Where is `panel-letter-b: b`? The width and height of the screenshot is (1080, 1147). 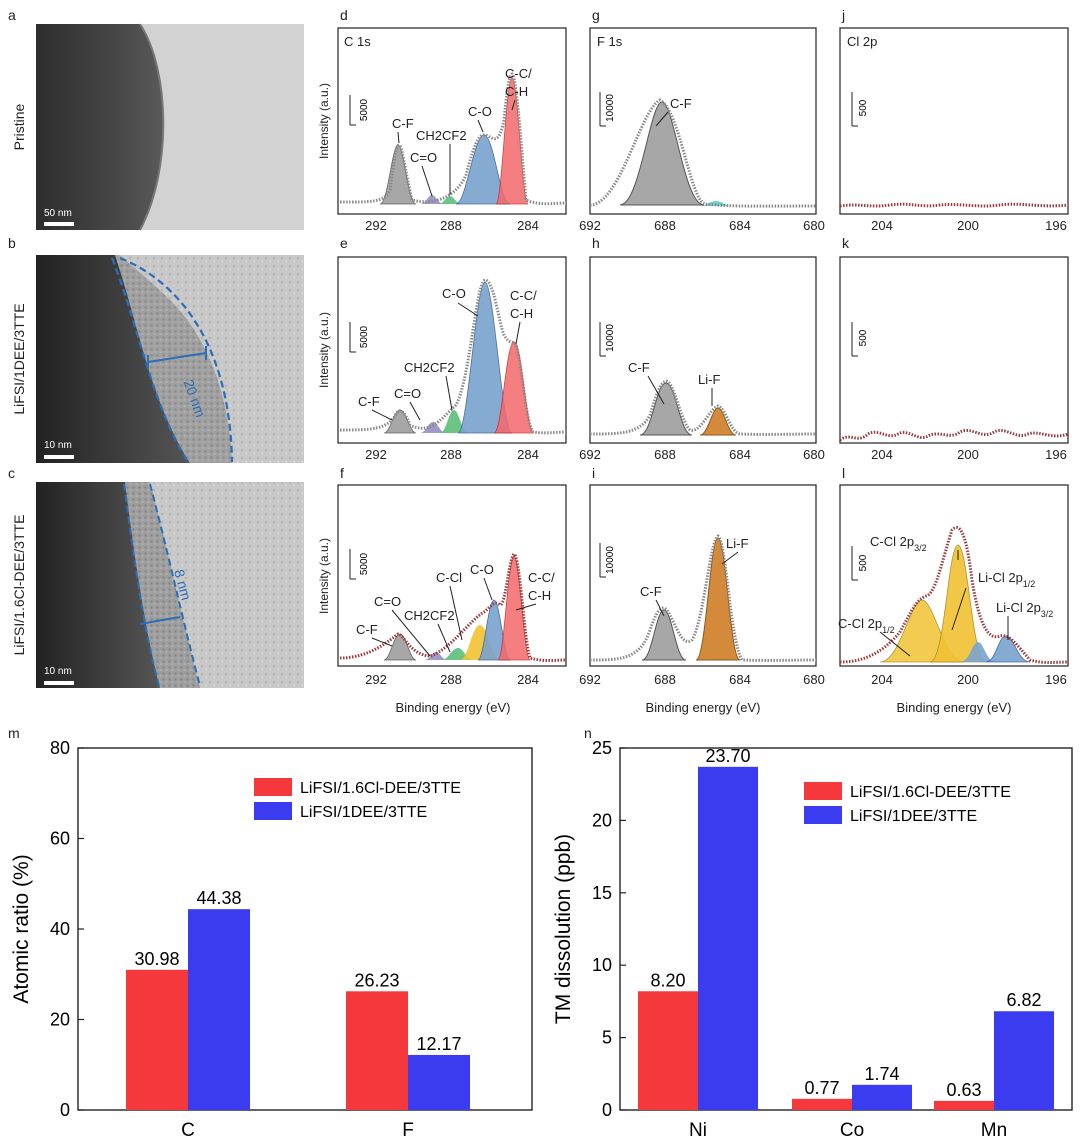 panel-letter-b: b is located at coordinates (12, 243).